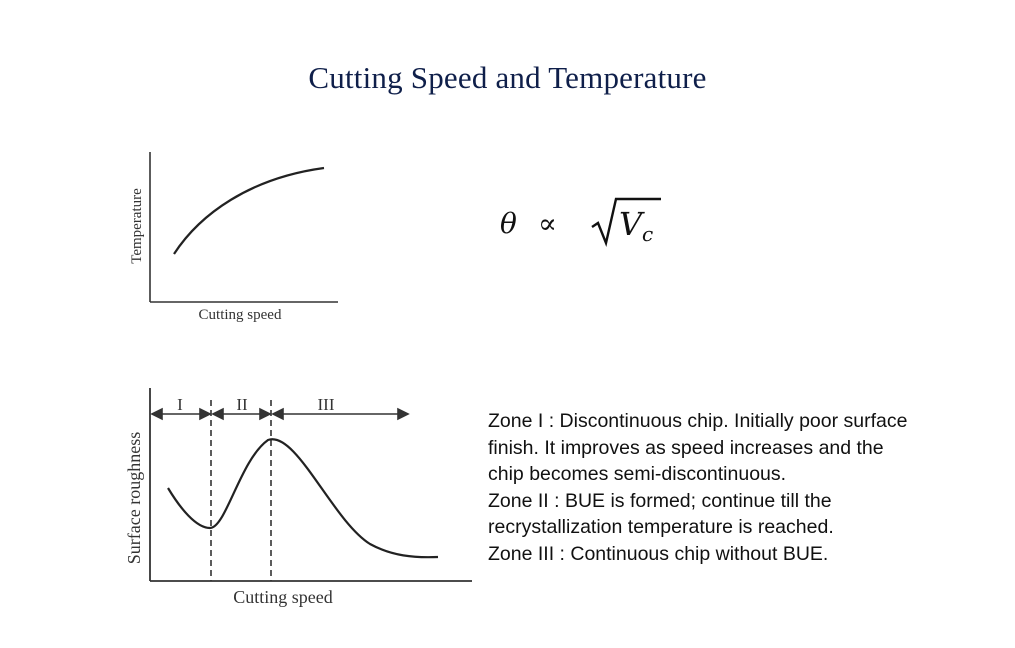  I want to click on sqrt-sign-icon, so click(626, 222).